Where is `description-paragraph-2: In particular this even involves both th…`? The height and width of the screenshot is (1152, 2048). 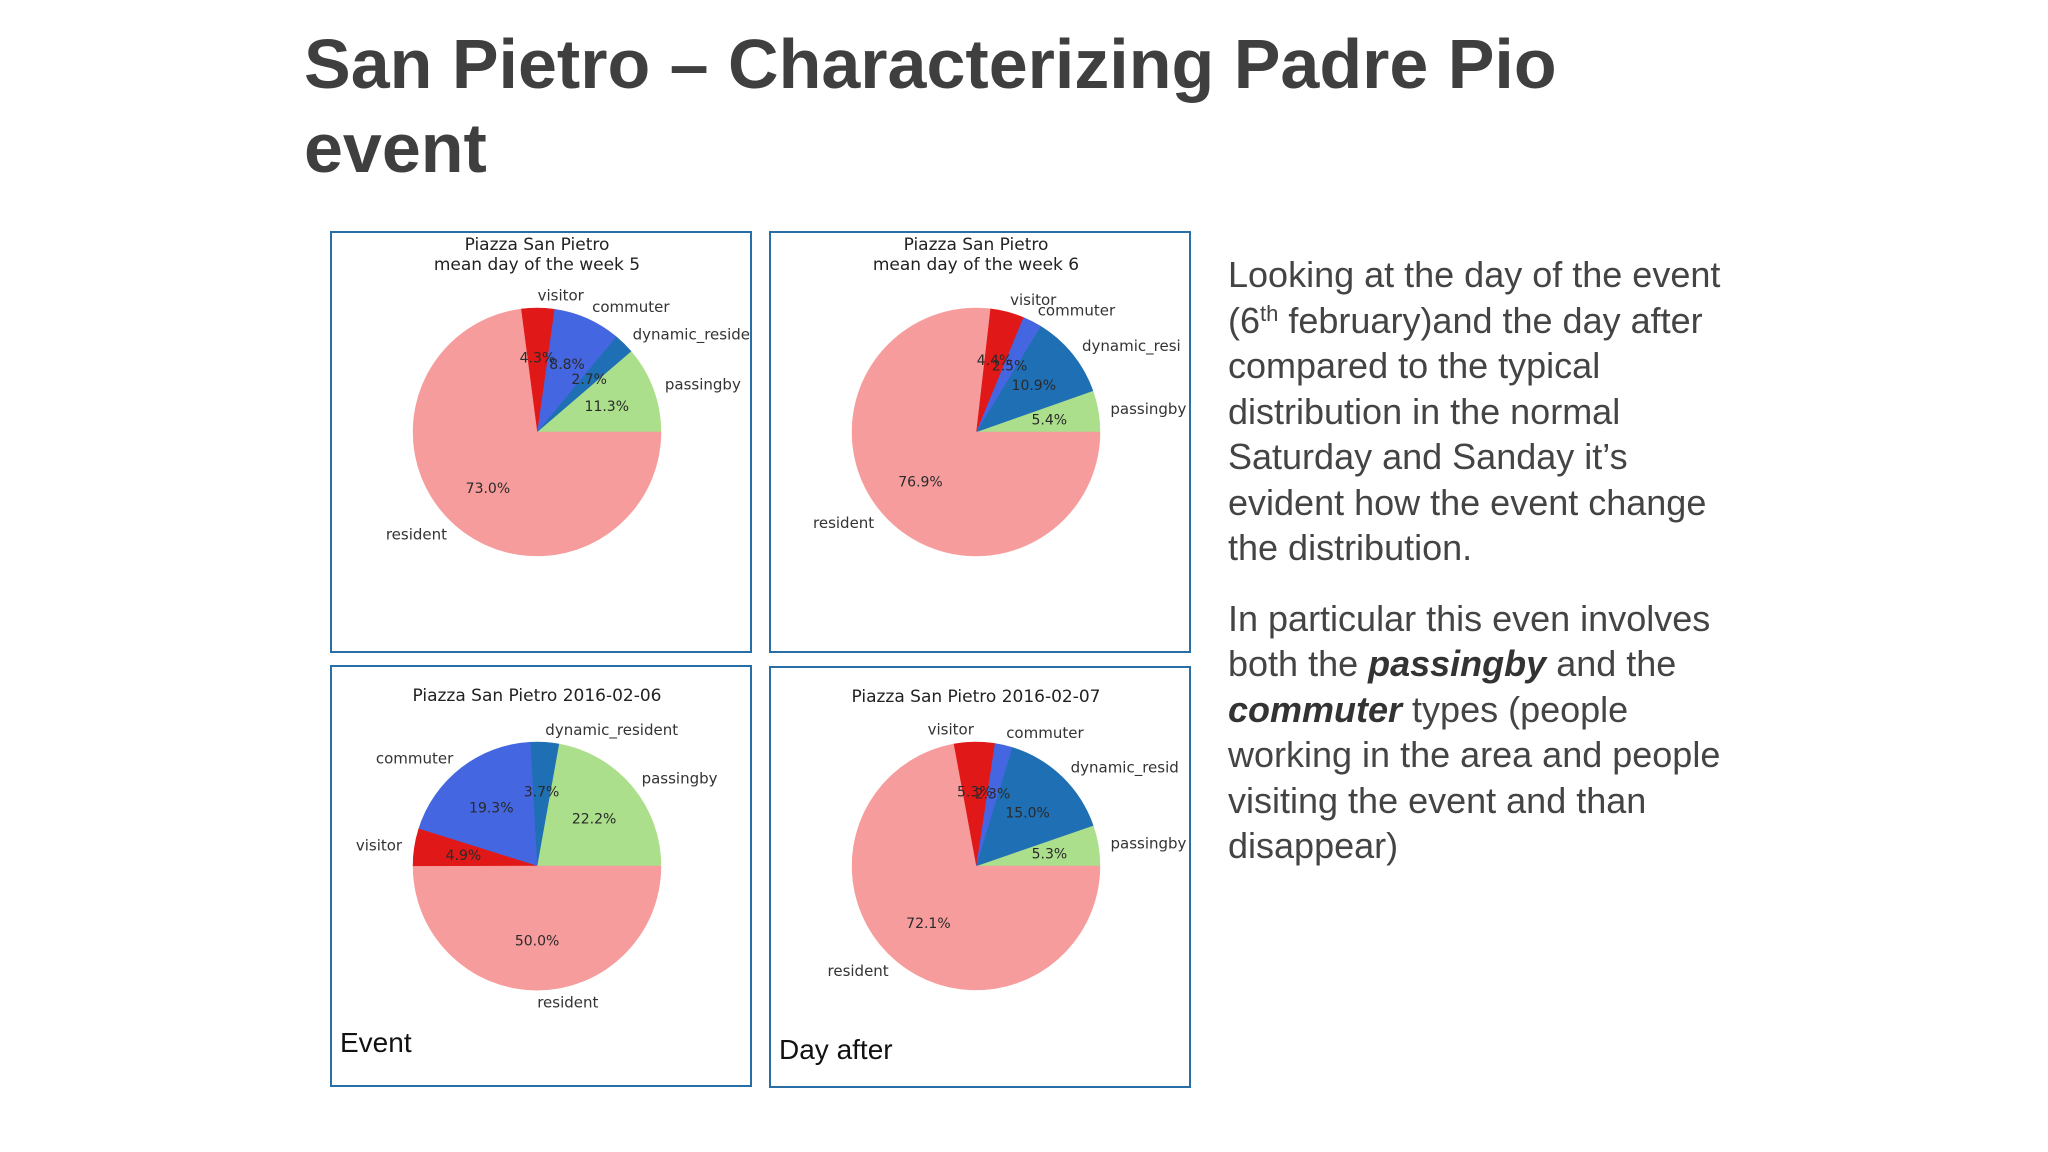
description-paragraph-2: In particular this even involves both th… is located at coordinates (1474, 732).